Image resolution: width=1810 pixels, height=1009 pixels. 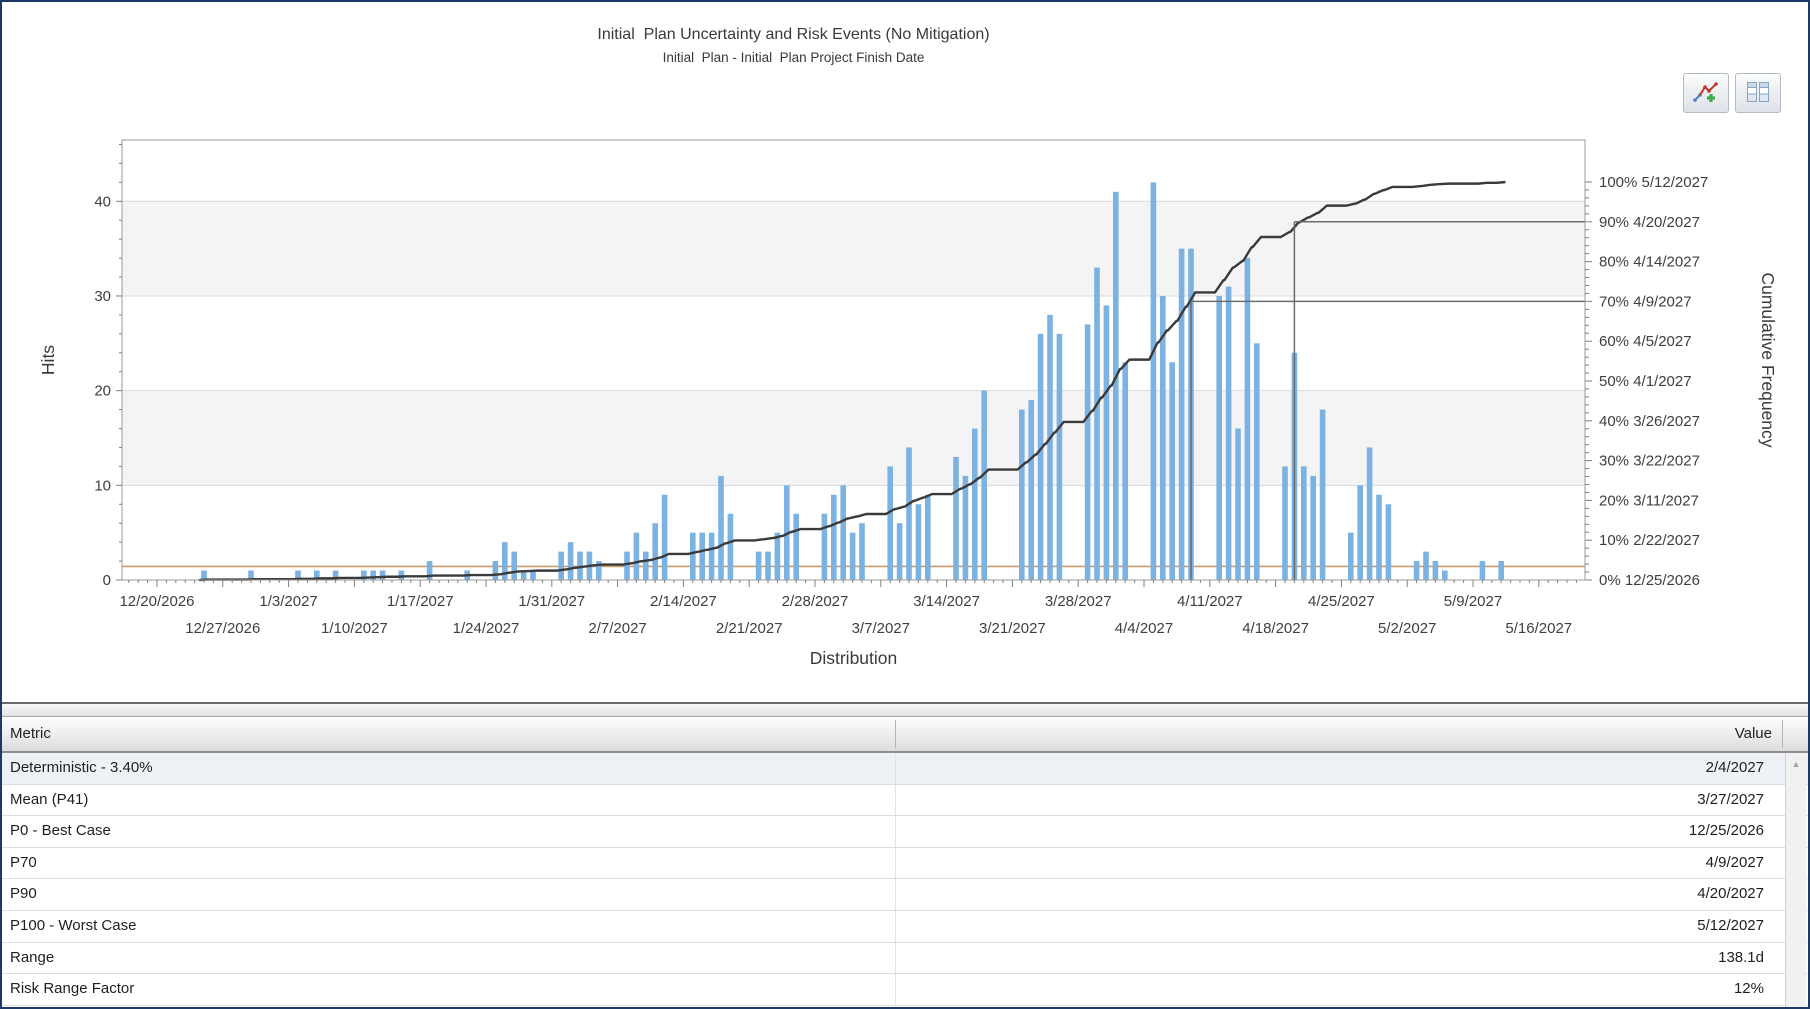 What do you see at coordinates (1706, 93) in the screenshot?
I see `chart-settings-button` at bounding box center [1706, 93].